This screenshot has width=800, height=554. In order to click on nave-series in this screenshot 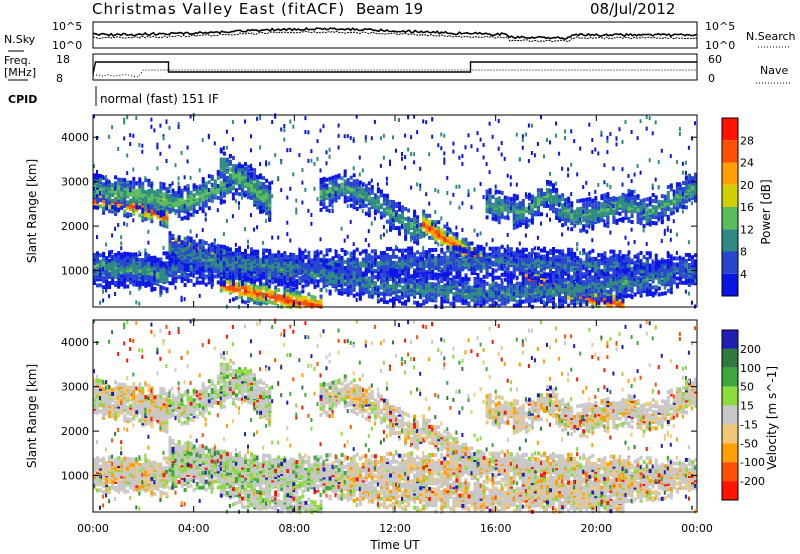, I will do `click(394, 73)`.